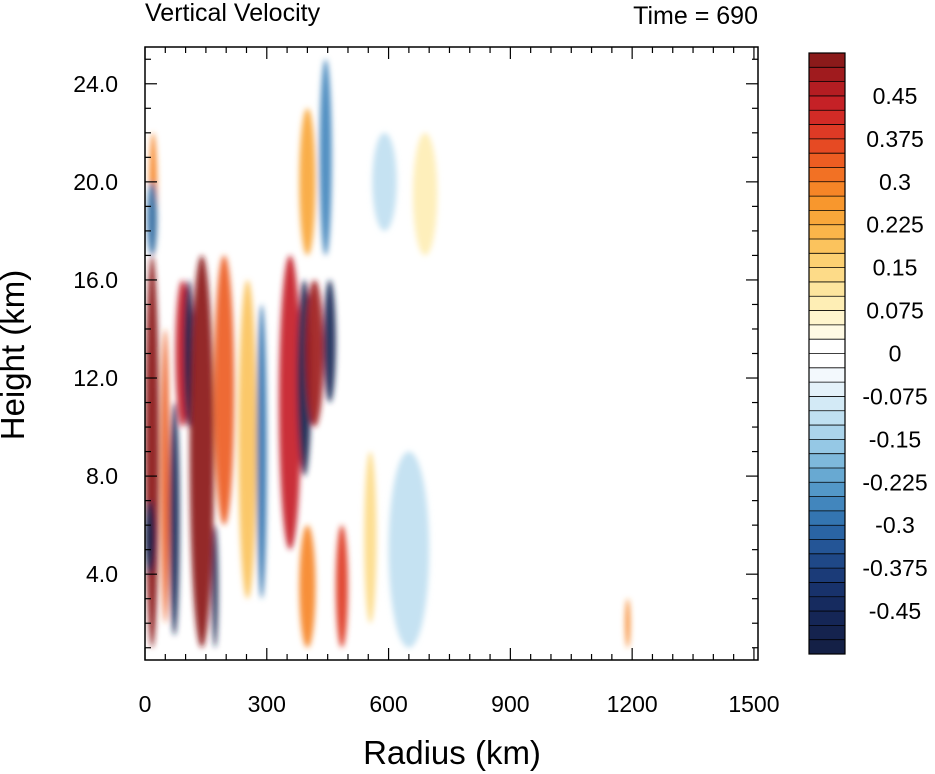  Describe the element at coordinates (895, 225) in the screenshot. I see `colorbar-tick-label: 0.225` at that location.